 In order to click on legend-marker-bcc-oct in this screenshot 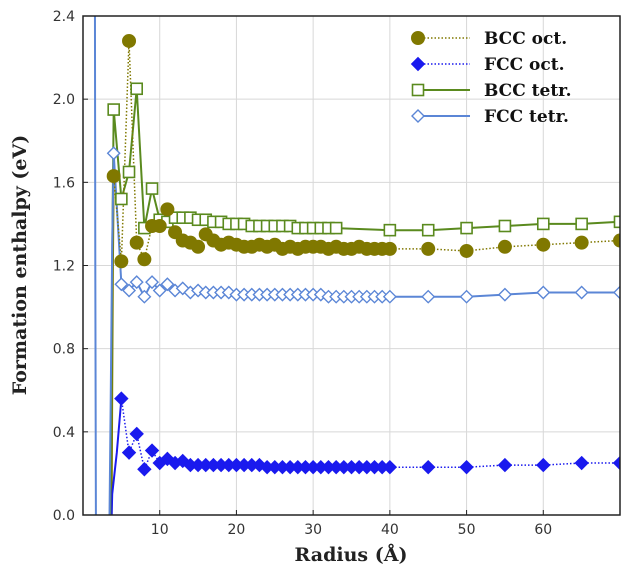, I will do `click(418, 38)`.